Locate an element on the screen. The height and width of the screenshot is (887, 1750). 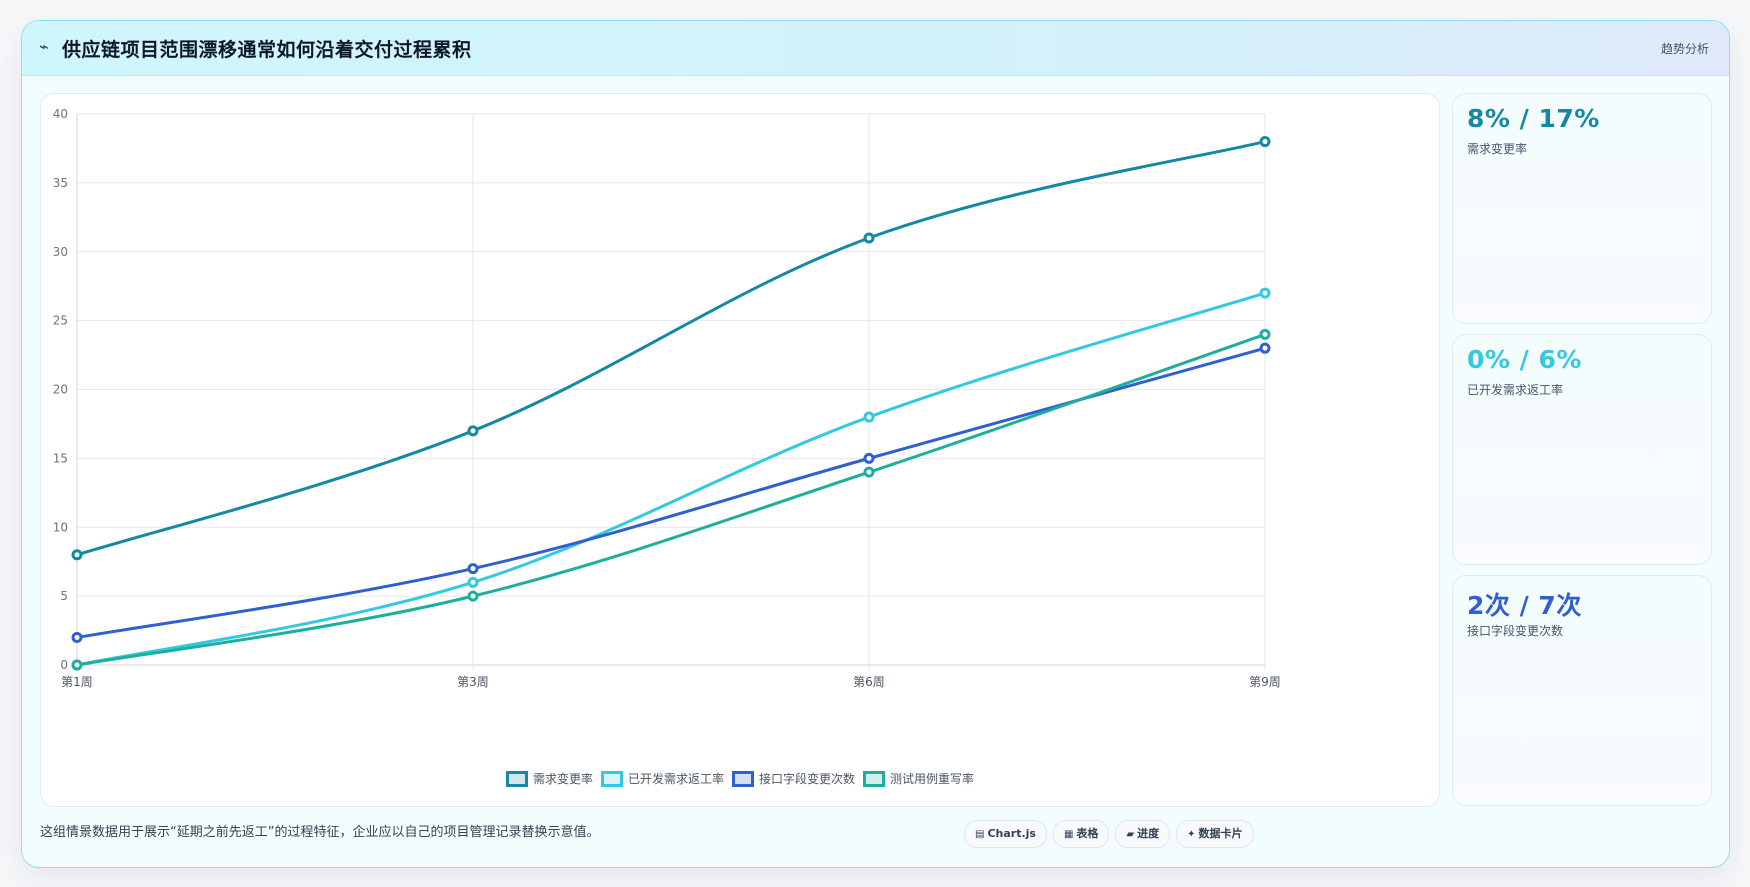
view-switcher: ▤ Chart.js ▦ 表格 ▰ 进度 ✦ 数据卡片 is located at coordinates (1112, 834).